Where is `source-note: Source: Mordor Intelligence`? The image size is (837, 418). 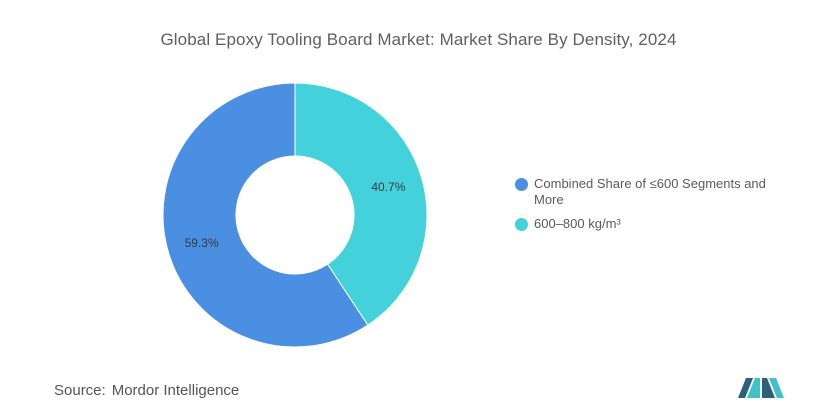
source-note: Source: Mordor Intelligence is located at coordinates (146, 390).